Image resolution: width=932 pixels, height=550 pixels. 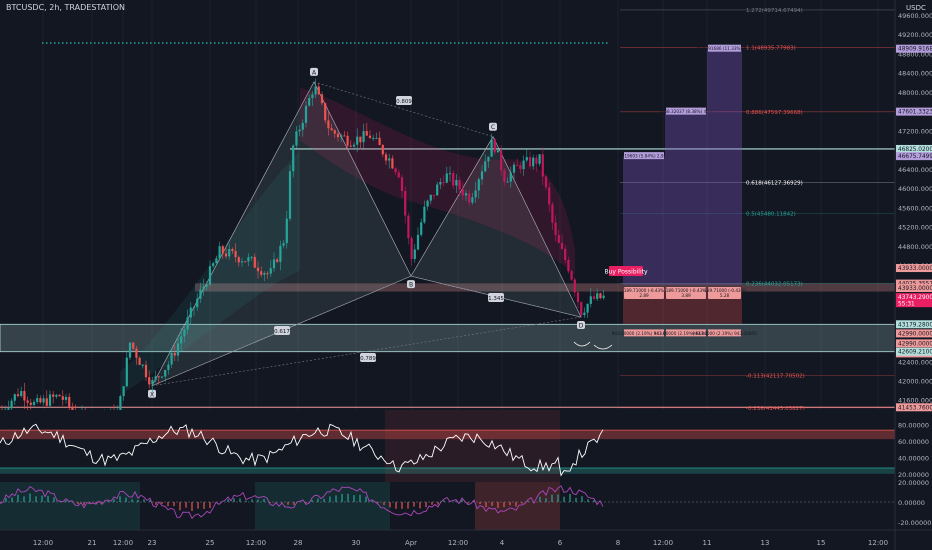 I want to click on time-tick-label: 30, so click(x=356, y=543).